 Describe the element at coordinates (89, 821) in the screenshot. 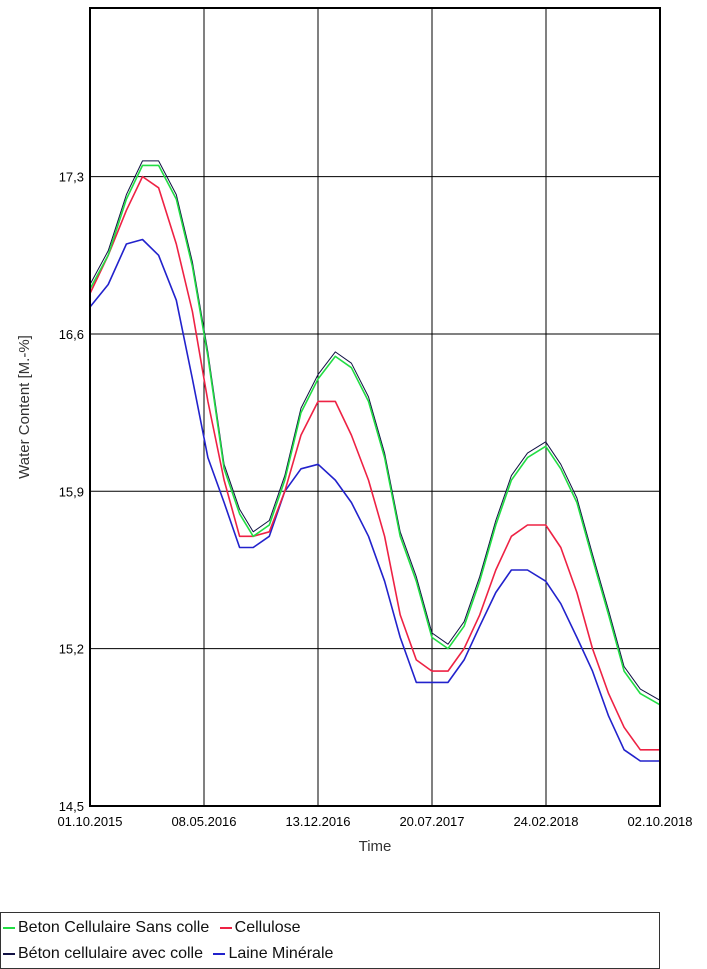

I see `x-tick-label: 01.10.2015` at that location.